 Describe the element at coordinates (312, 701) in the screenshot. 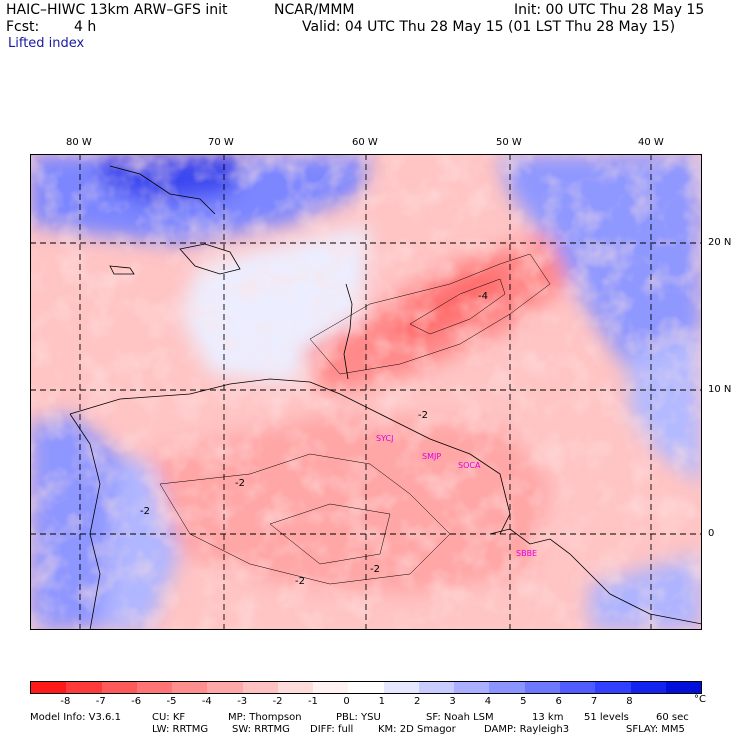

I see `colorbar-tick-label: -1` at that location.